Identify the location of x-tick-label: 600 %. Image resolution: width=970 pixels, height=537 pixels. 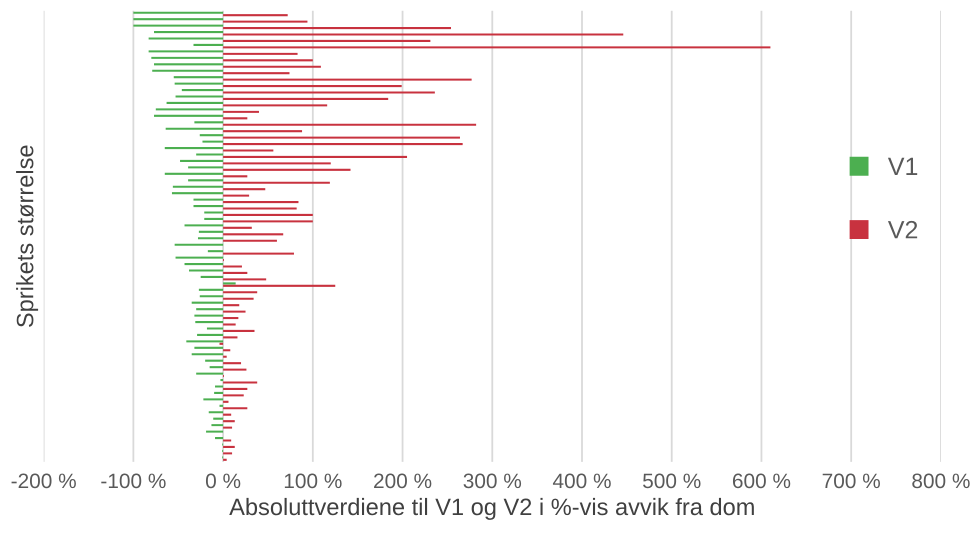
(761, 480).